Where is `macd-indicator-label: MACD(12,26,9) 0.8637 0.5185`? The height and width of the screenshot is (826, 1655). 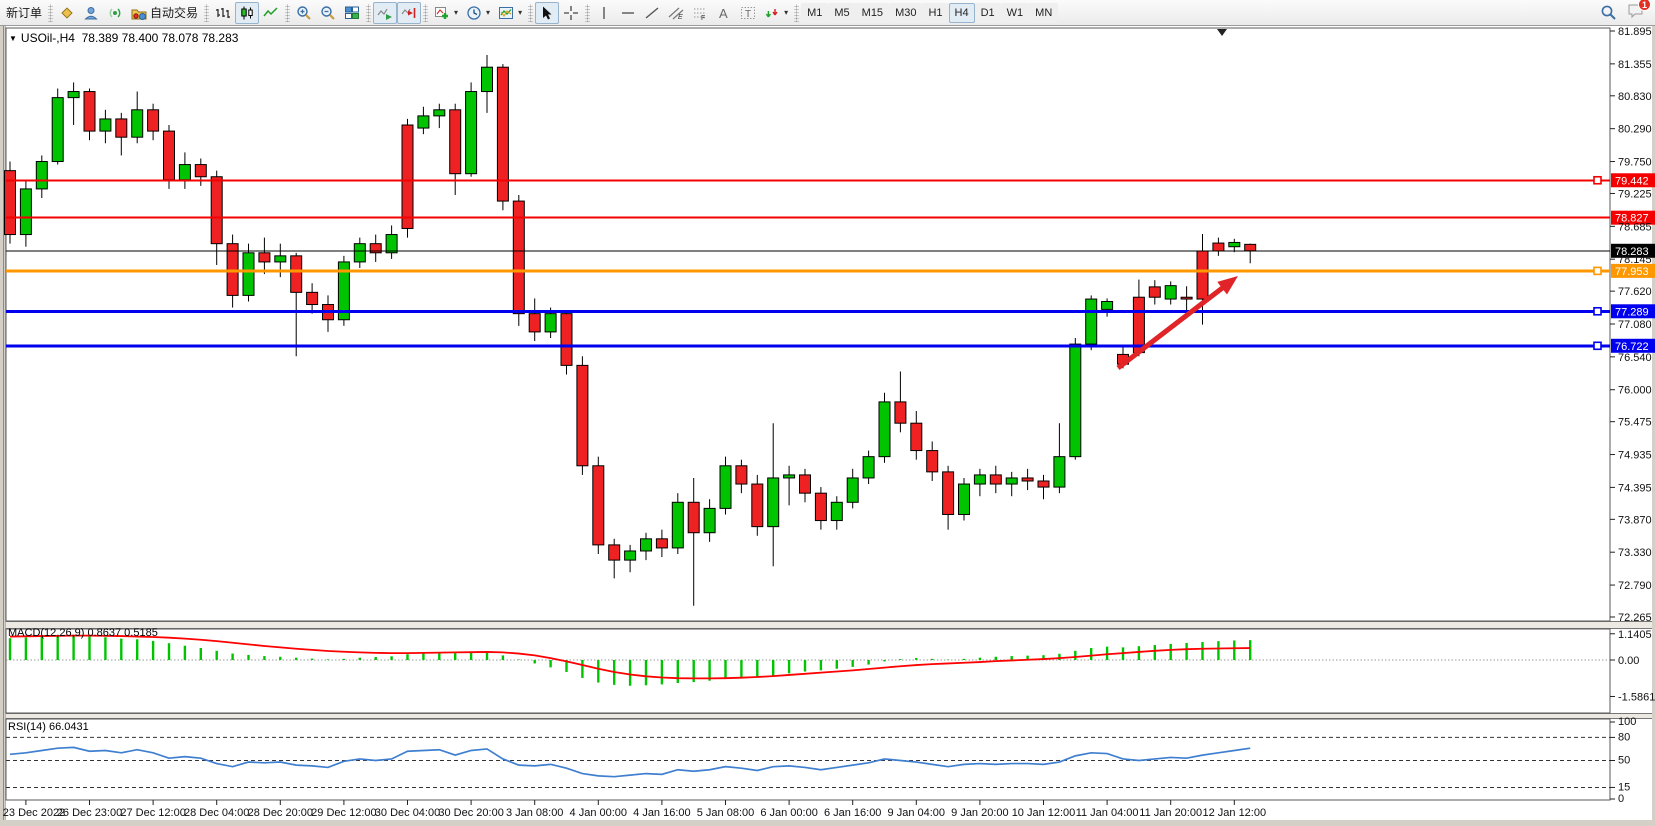
macd-indicator-label: MACD(12,26,9) 0.8637 0.5185 is located at coordinates (83, 633).